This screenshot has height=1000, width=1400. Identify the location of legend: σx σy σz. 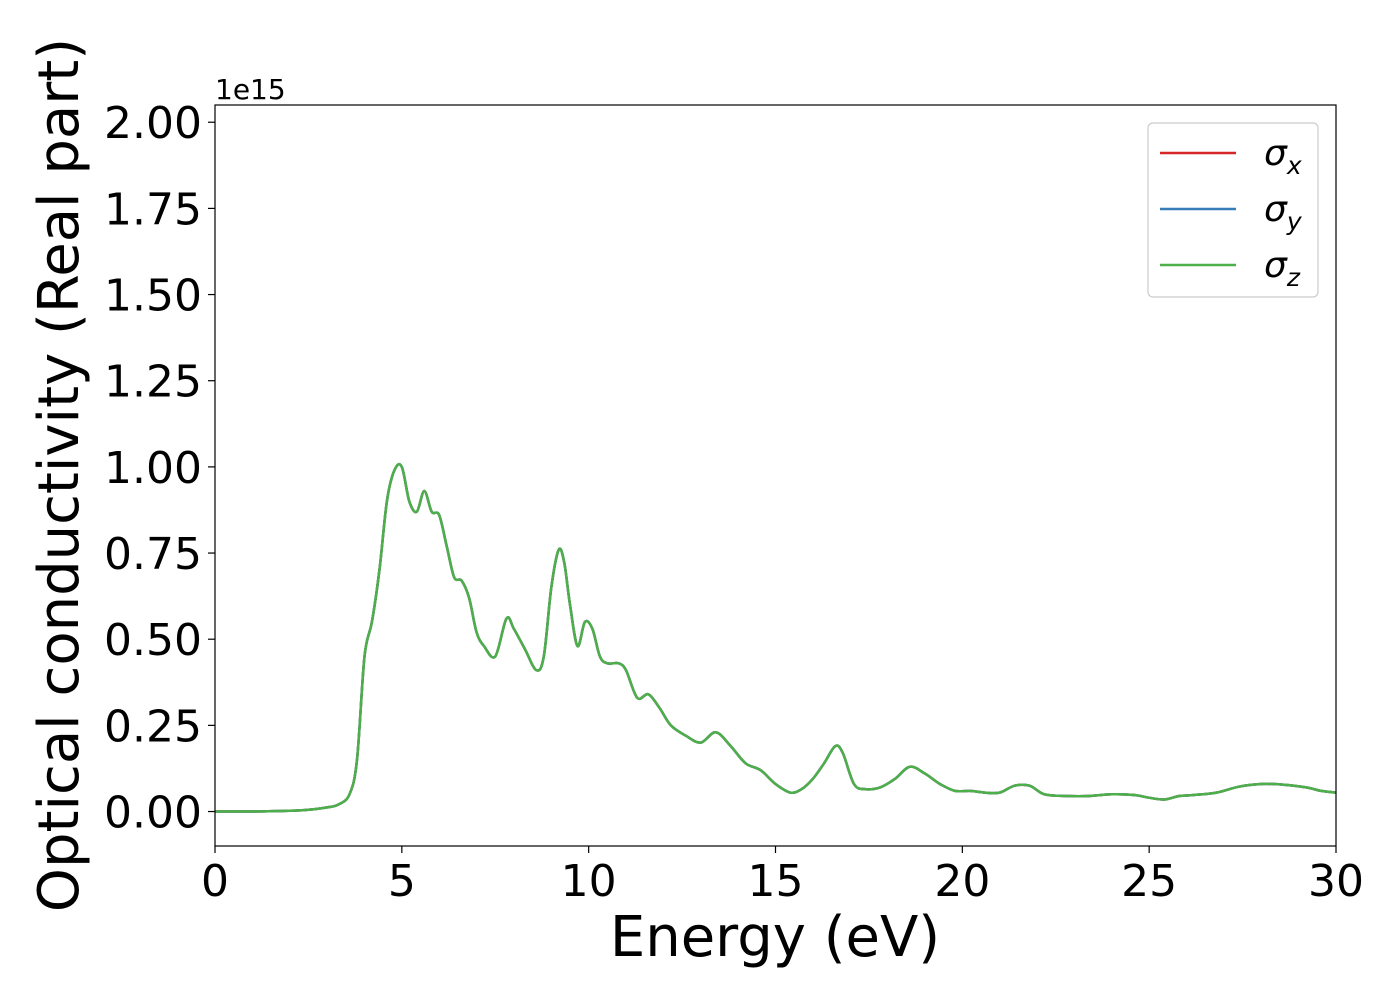
(1233, 210).